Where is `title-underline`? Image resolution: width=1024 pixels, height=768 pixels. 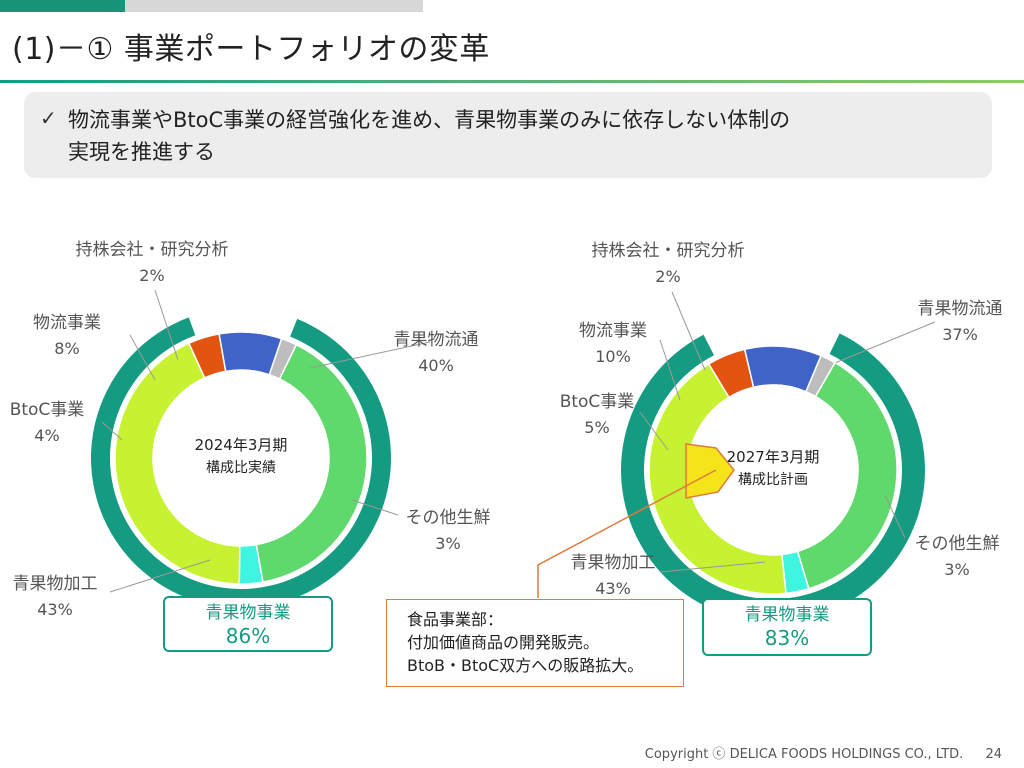 title-underline is located at coordinates (512, 81).